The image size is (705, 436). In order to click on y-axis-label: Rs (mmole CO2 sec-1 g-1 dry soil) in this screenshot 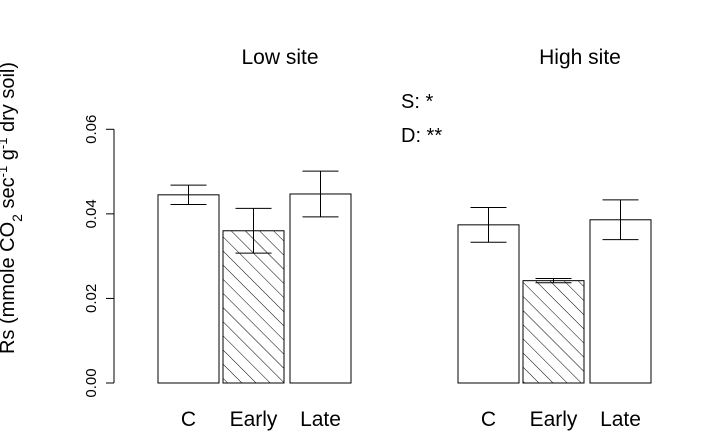, I will do `click(12, 208)`.